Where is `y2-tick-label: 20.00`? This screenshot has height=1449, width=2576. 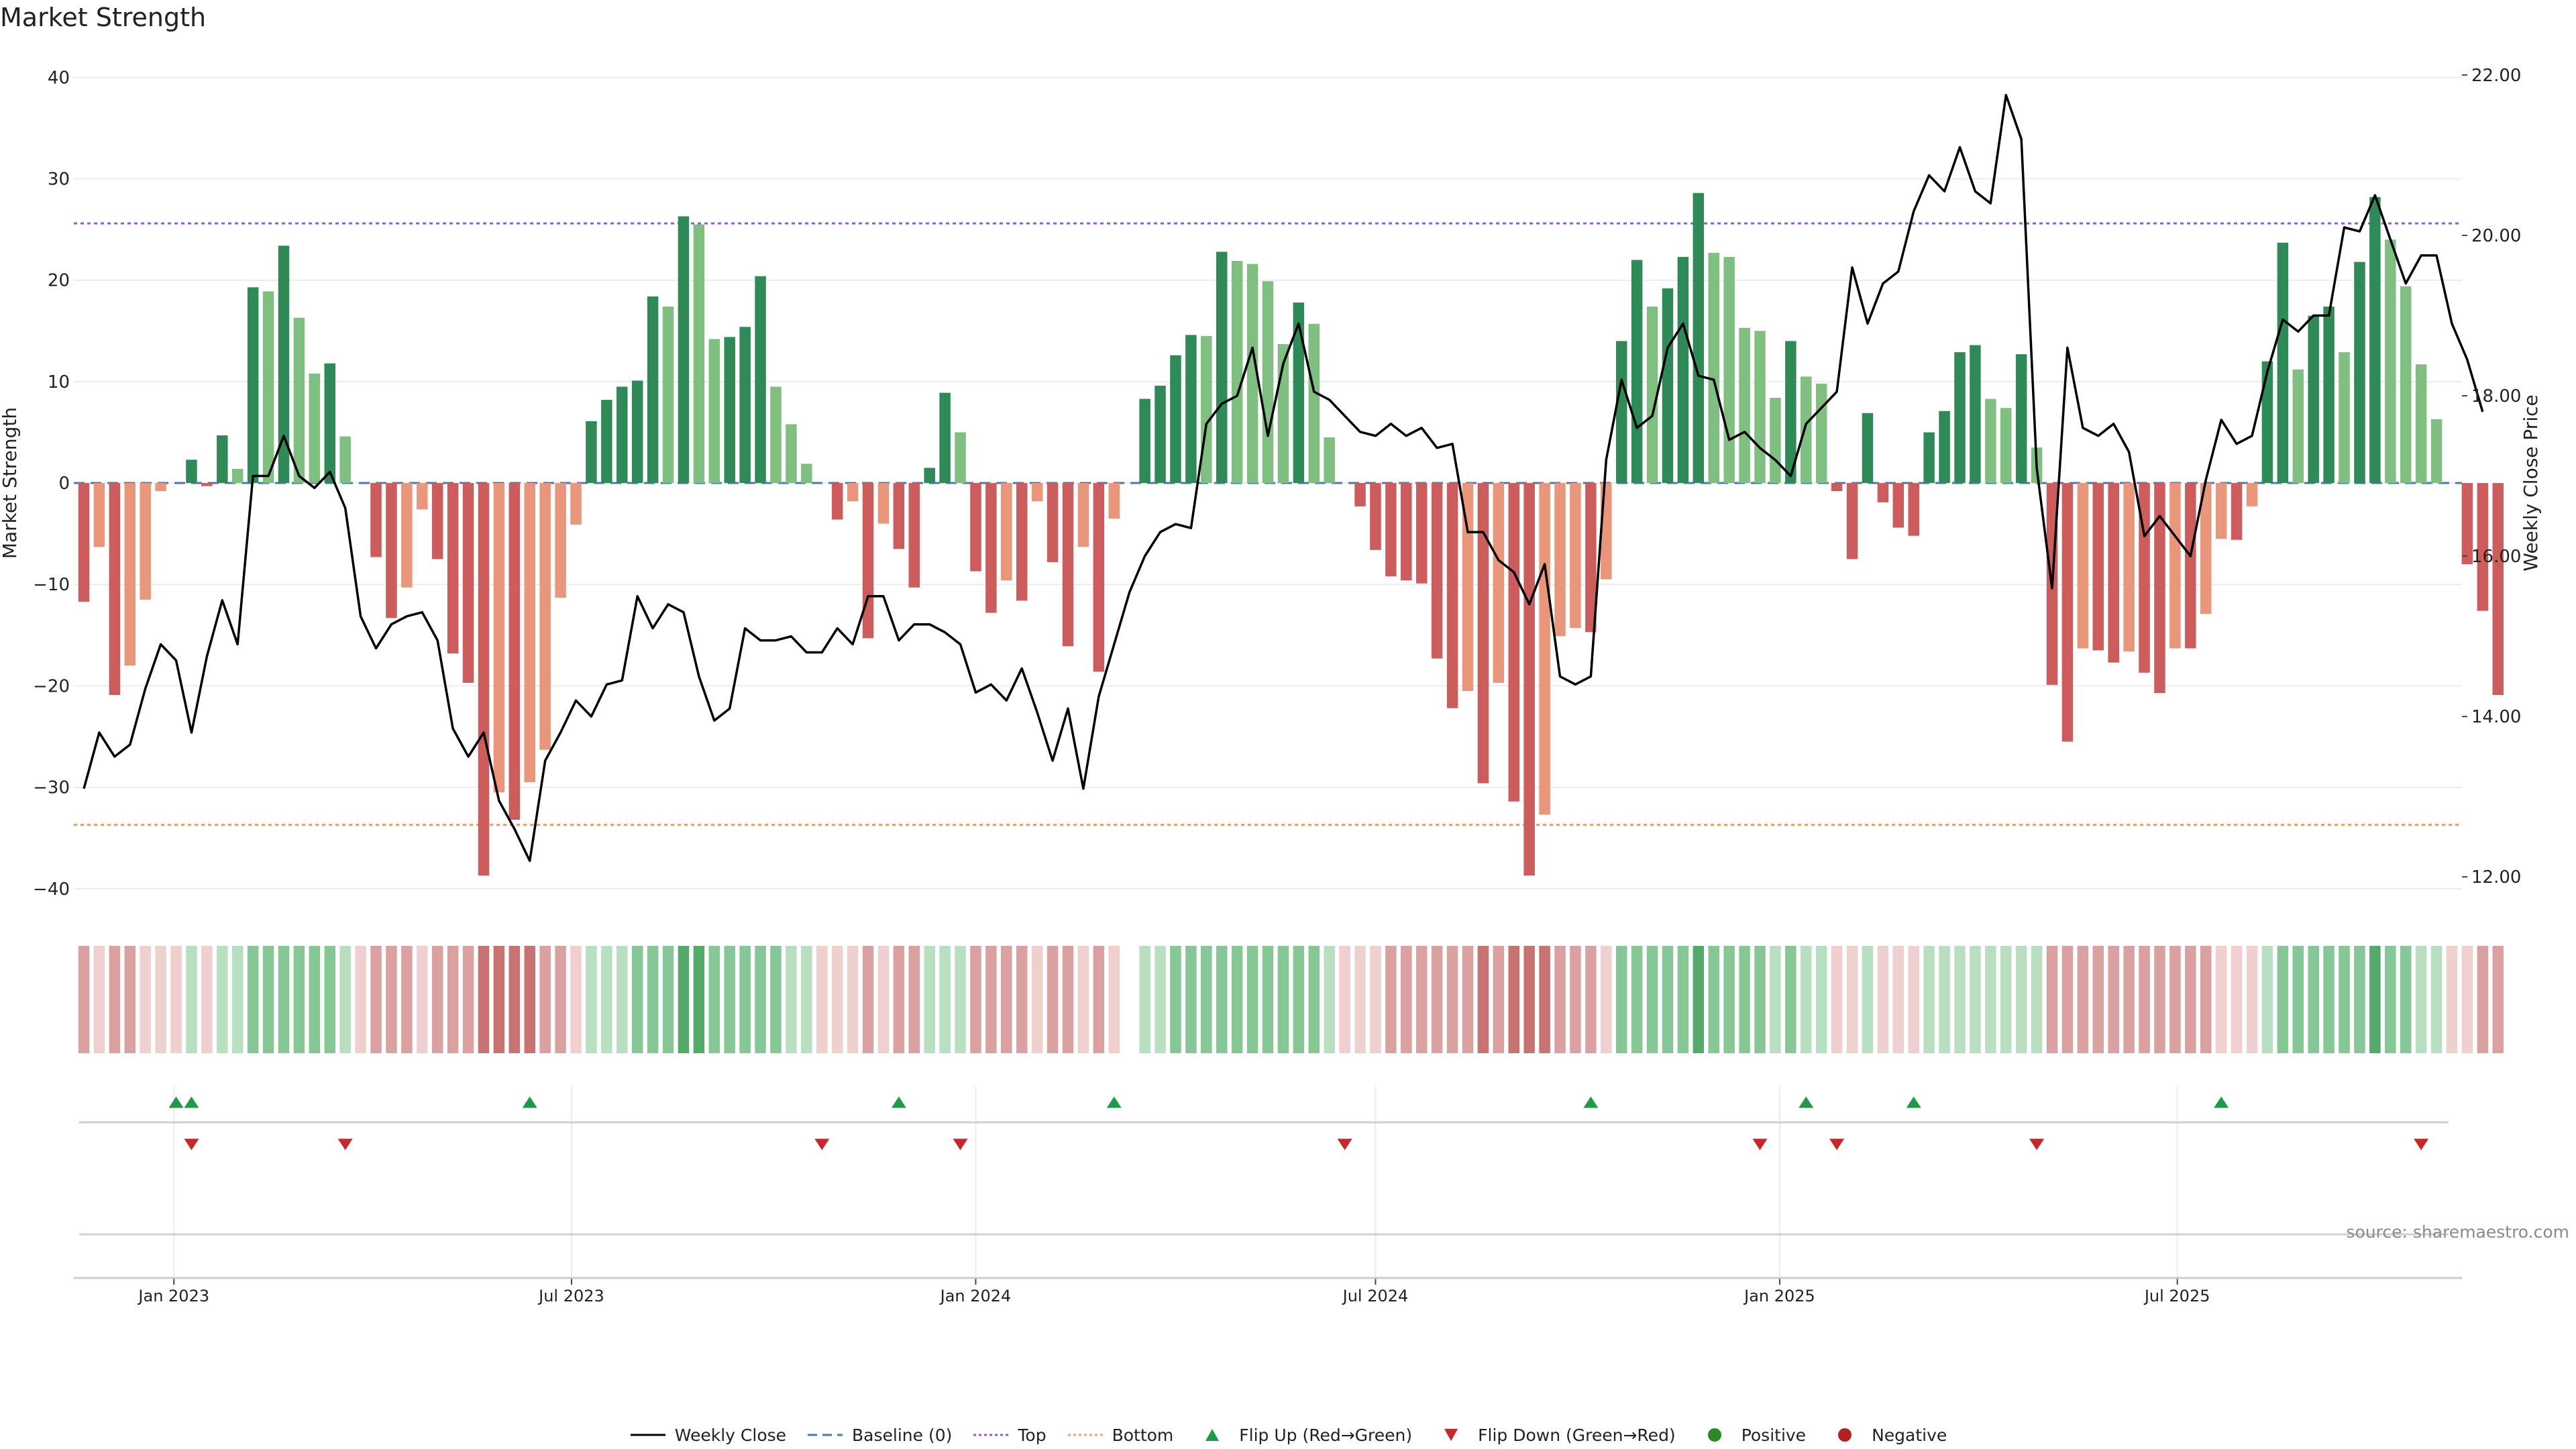 y2-tick-label: 20.00 is located at coordinates (2496, 236).